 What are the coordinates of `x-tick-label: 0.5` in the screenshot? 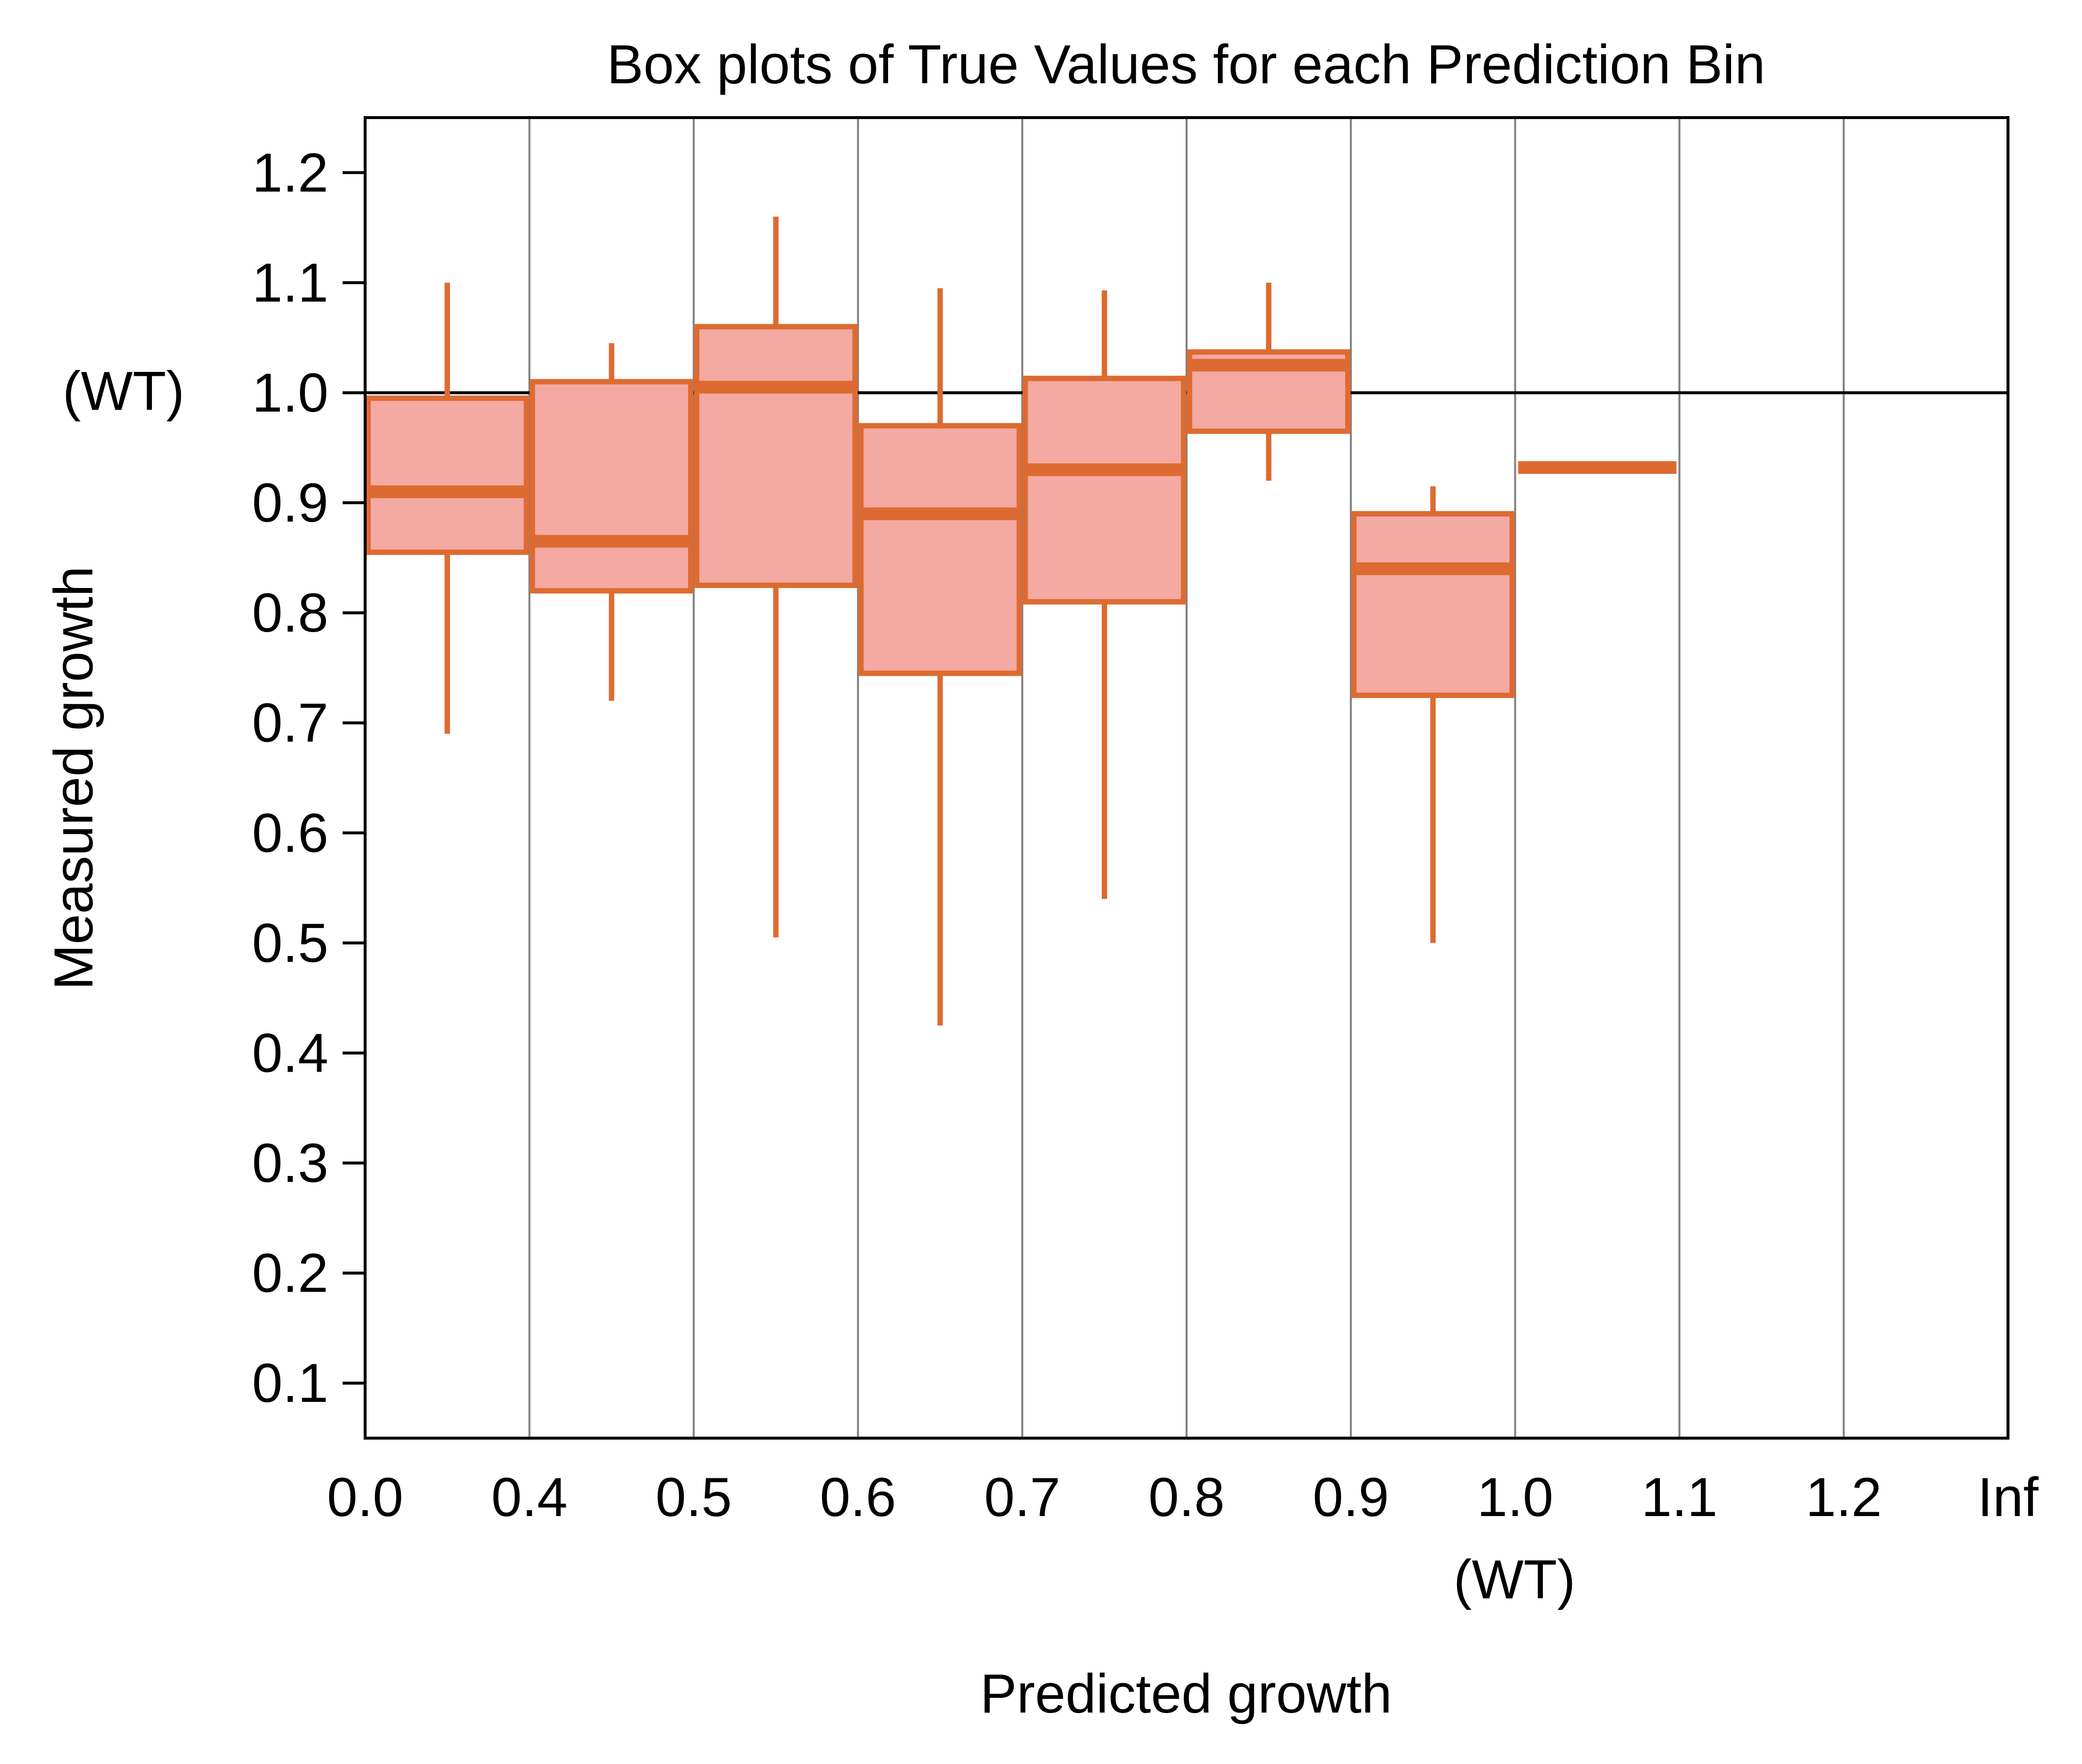 It's located at (694, 1497).